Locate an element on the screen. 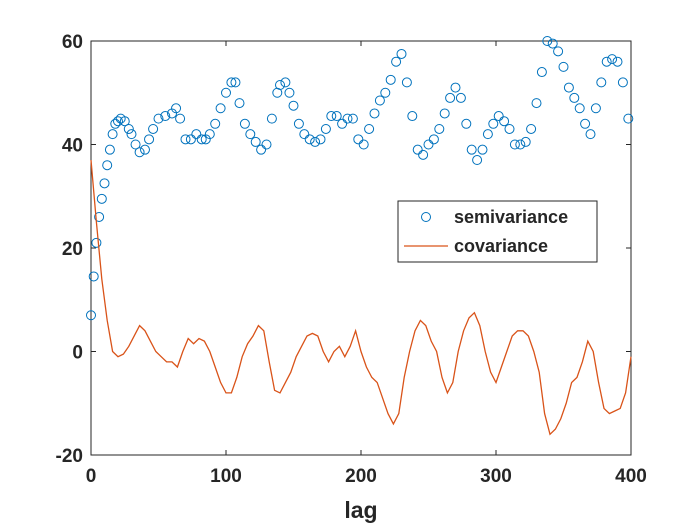 The image size is (700, 530). legend-label: semivariance is located at coordinates (511, 217).